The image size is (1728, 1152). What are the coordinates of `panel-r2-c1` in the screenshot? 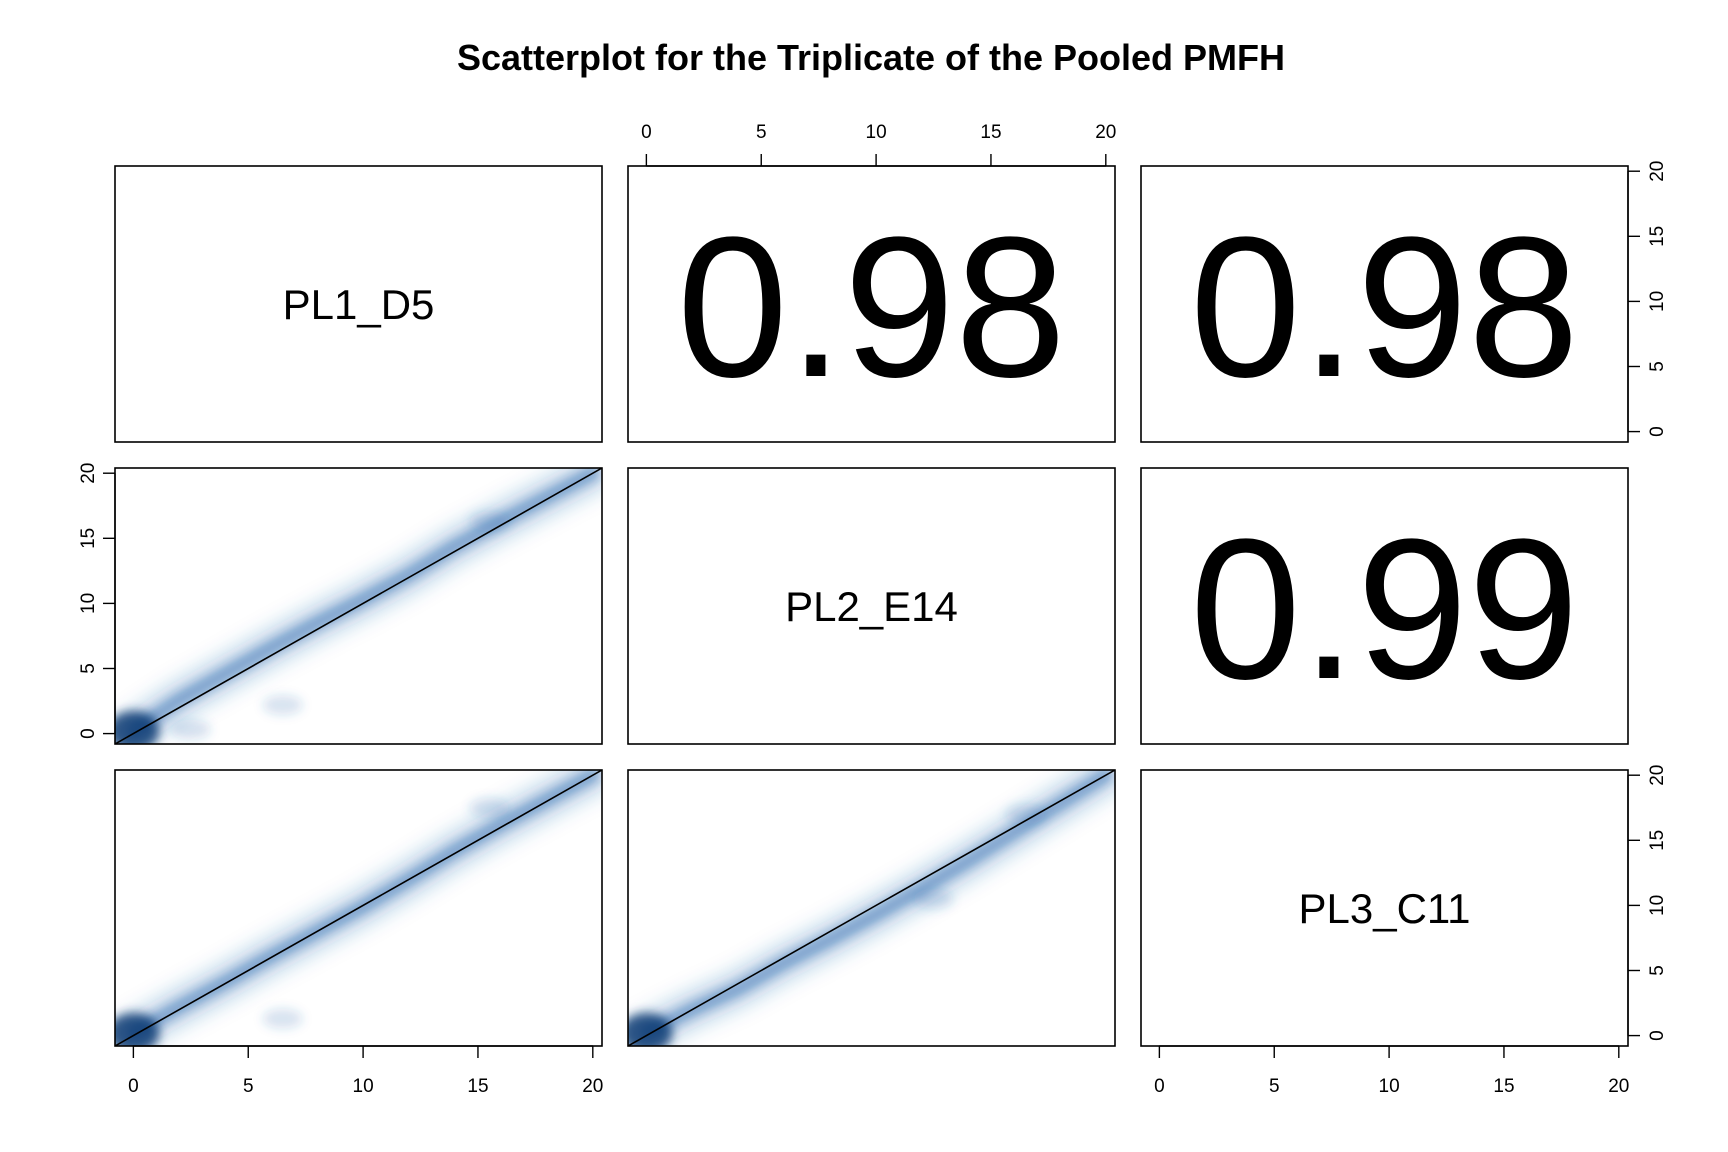 It's located at (871, 908).